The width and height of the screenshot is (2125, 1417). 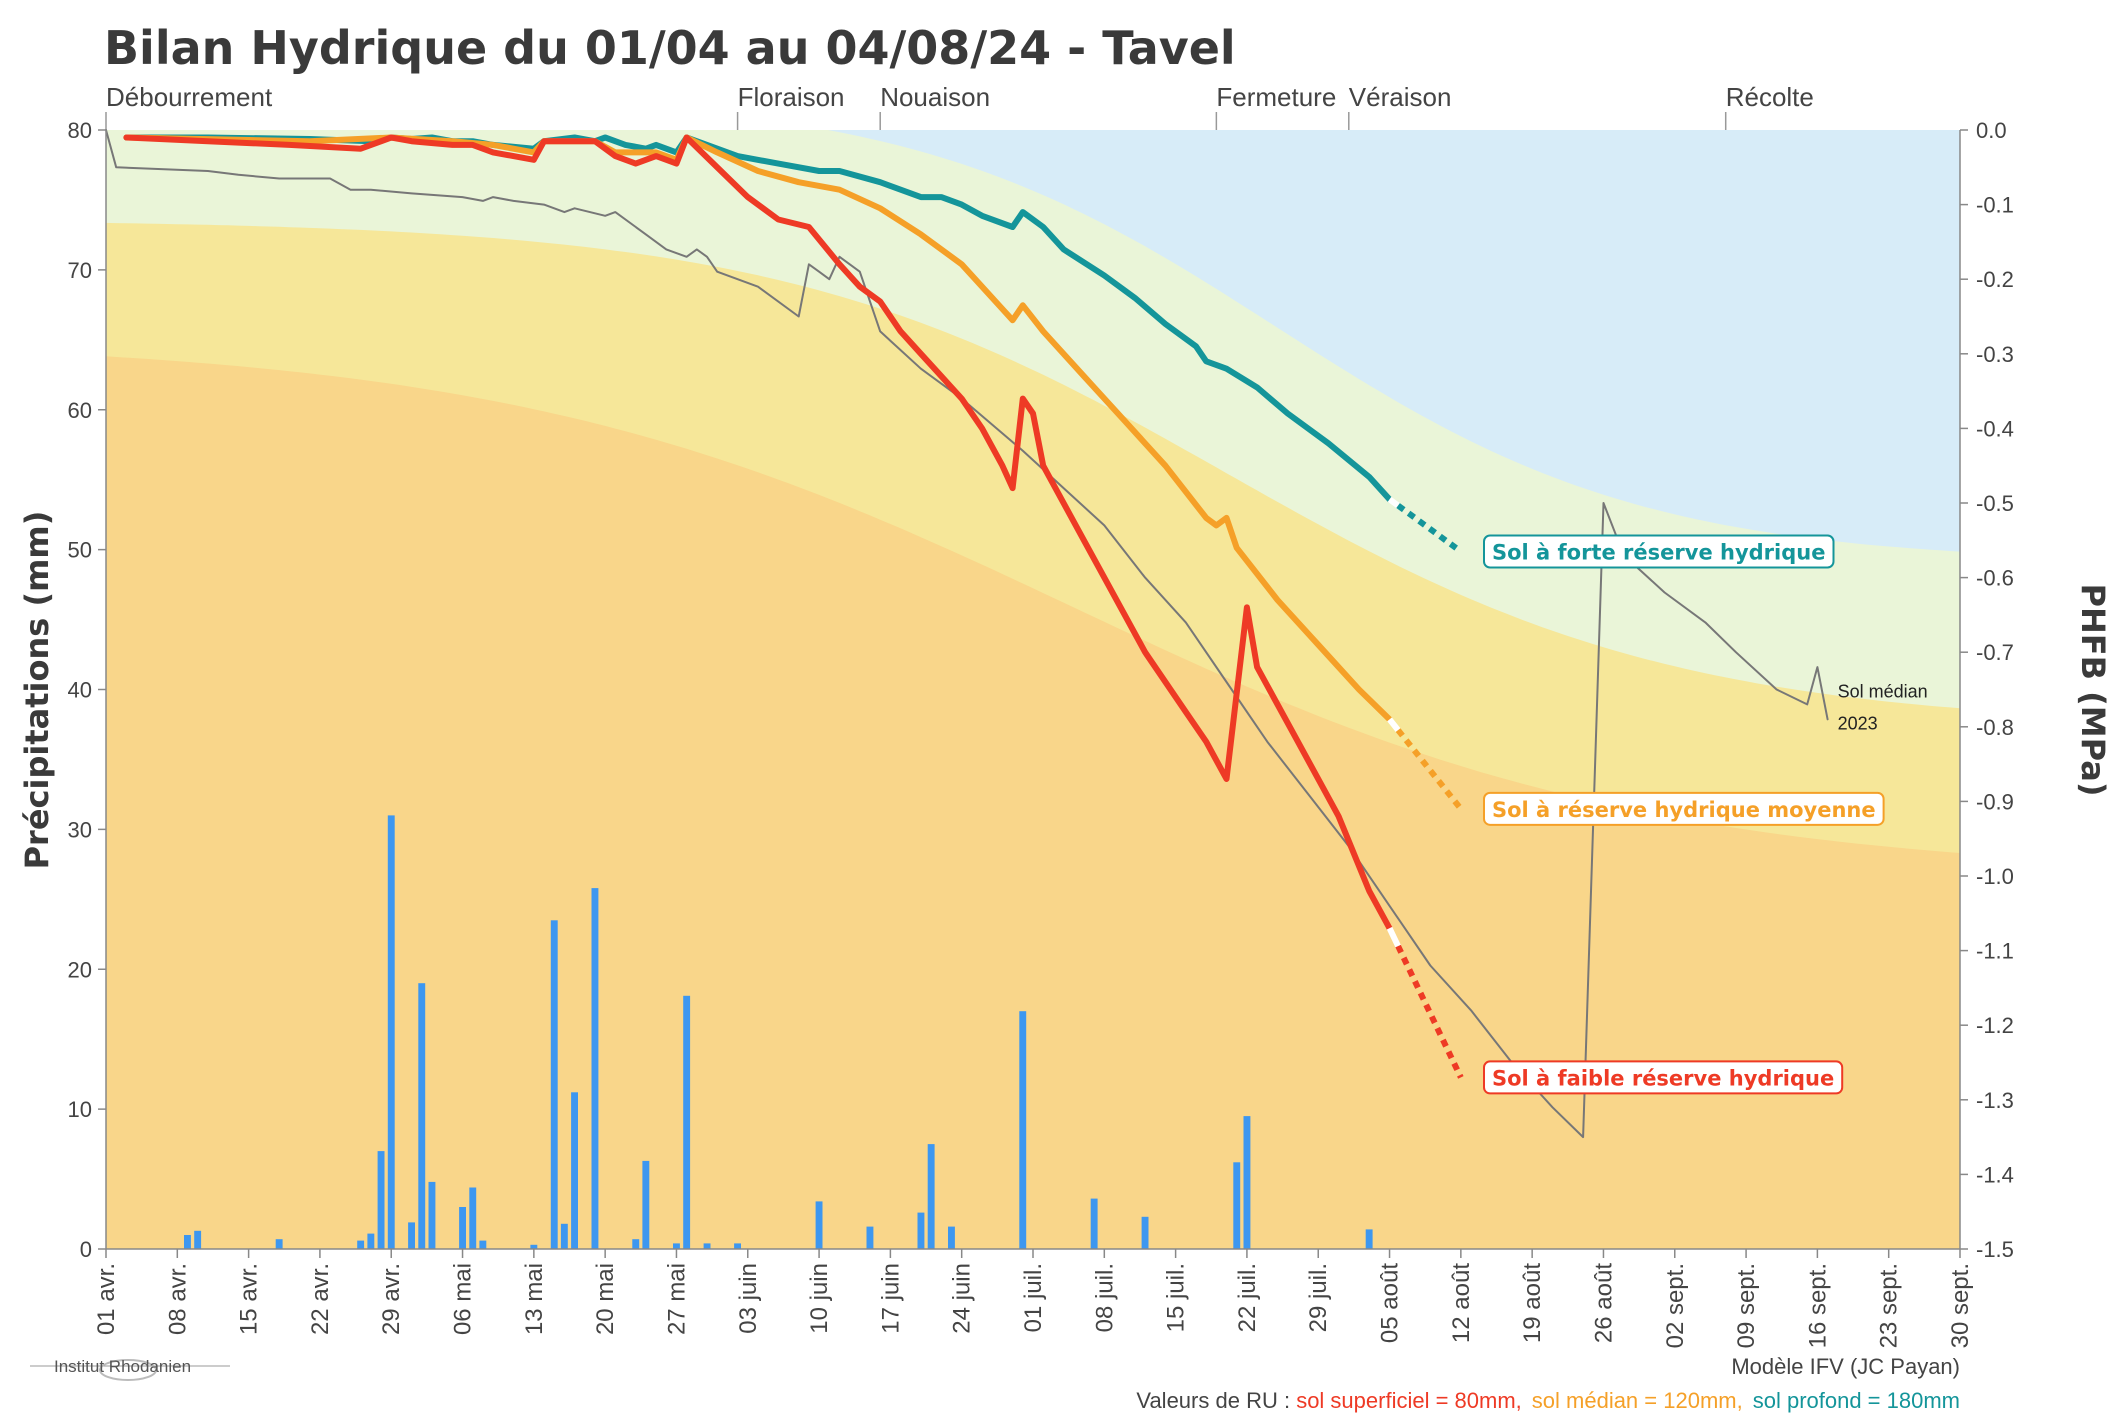 I want to click on y-right-tick-label: -1.2, so click(x=1995, y=1025).